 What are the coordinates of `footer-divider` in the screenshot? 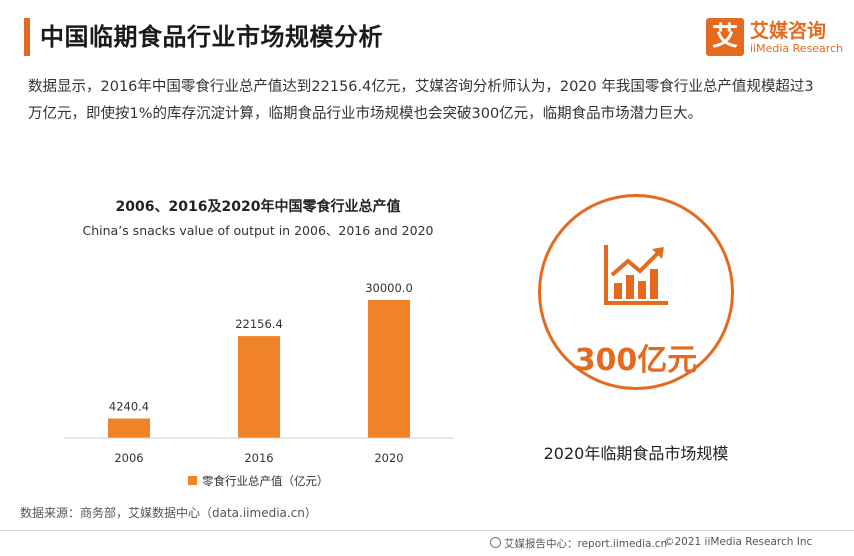 It's located at (427, 530).